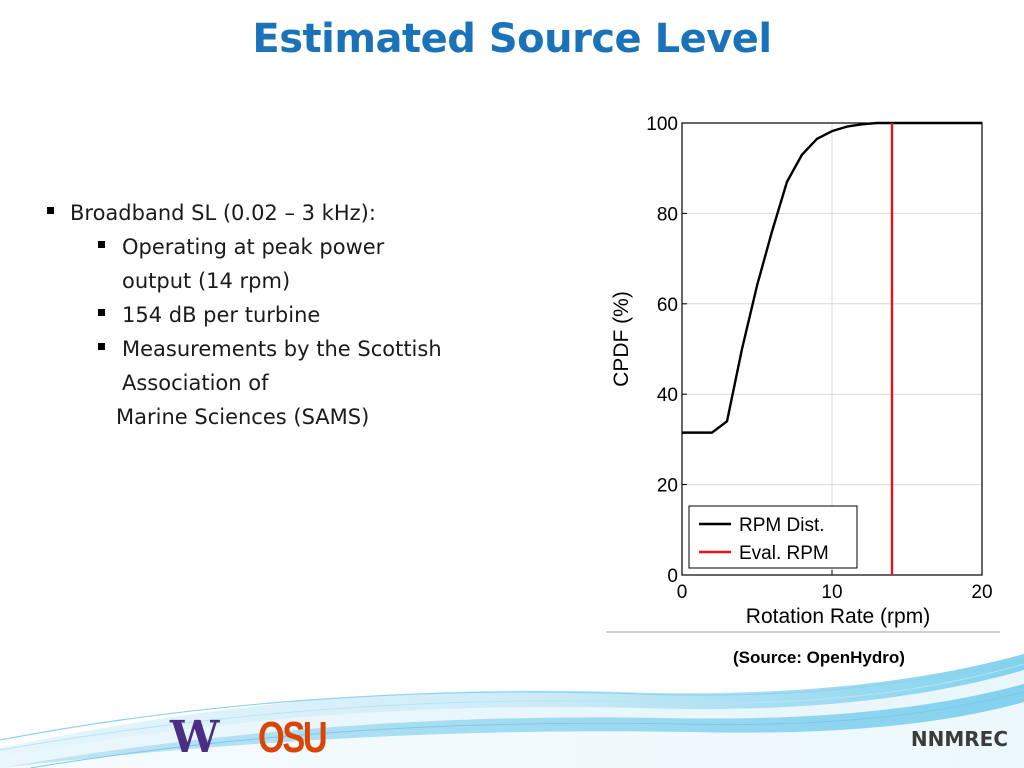  I want to click on legend-box, so click(773, 537).